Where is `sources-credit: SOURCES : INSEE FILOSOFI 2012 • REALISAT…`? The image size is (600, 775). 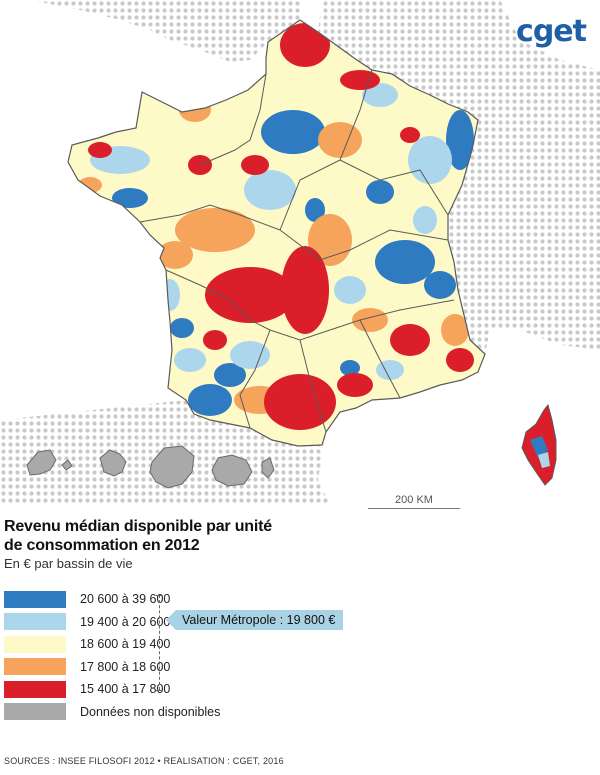 sources-credit: SOURCES : INSEE FILOSOFI 2012 • REALISAT… is located at coordinates (144, 761).